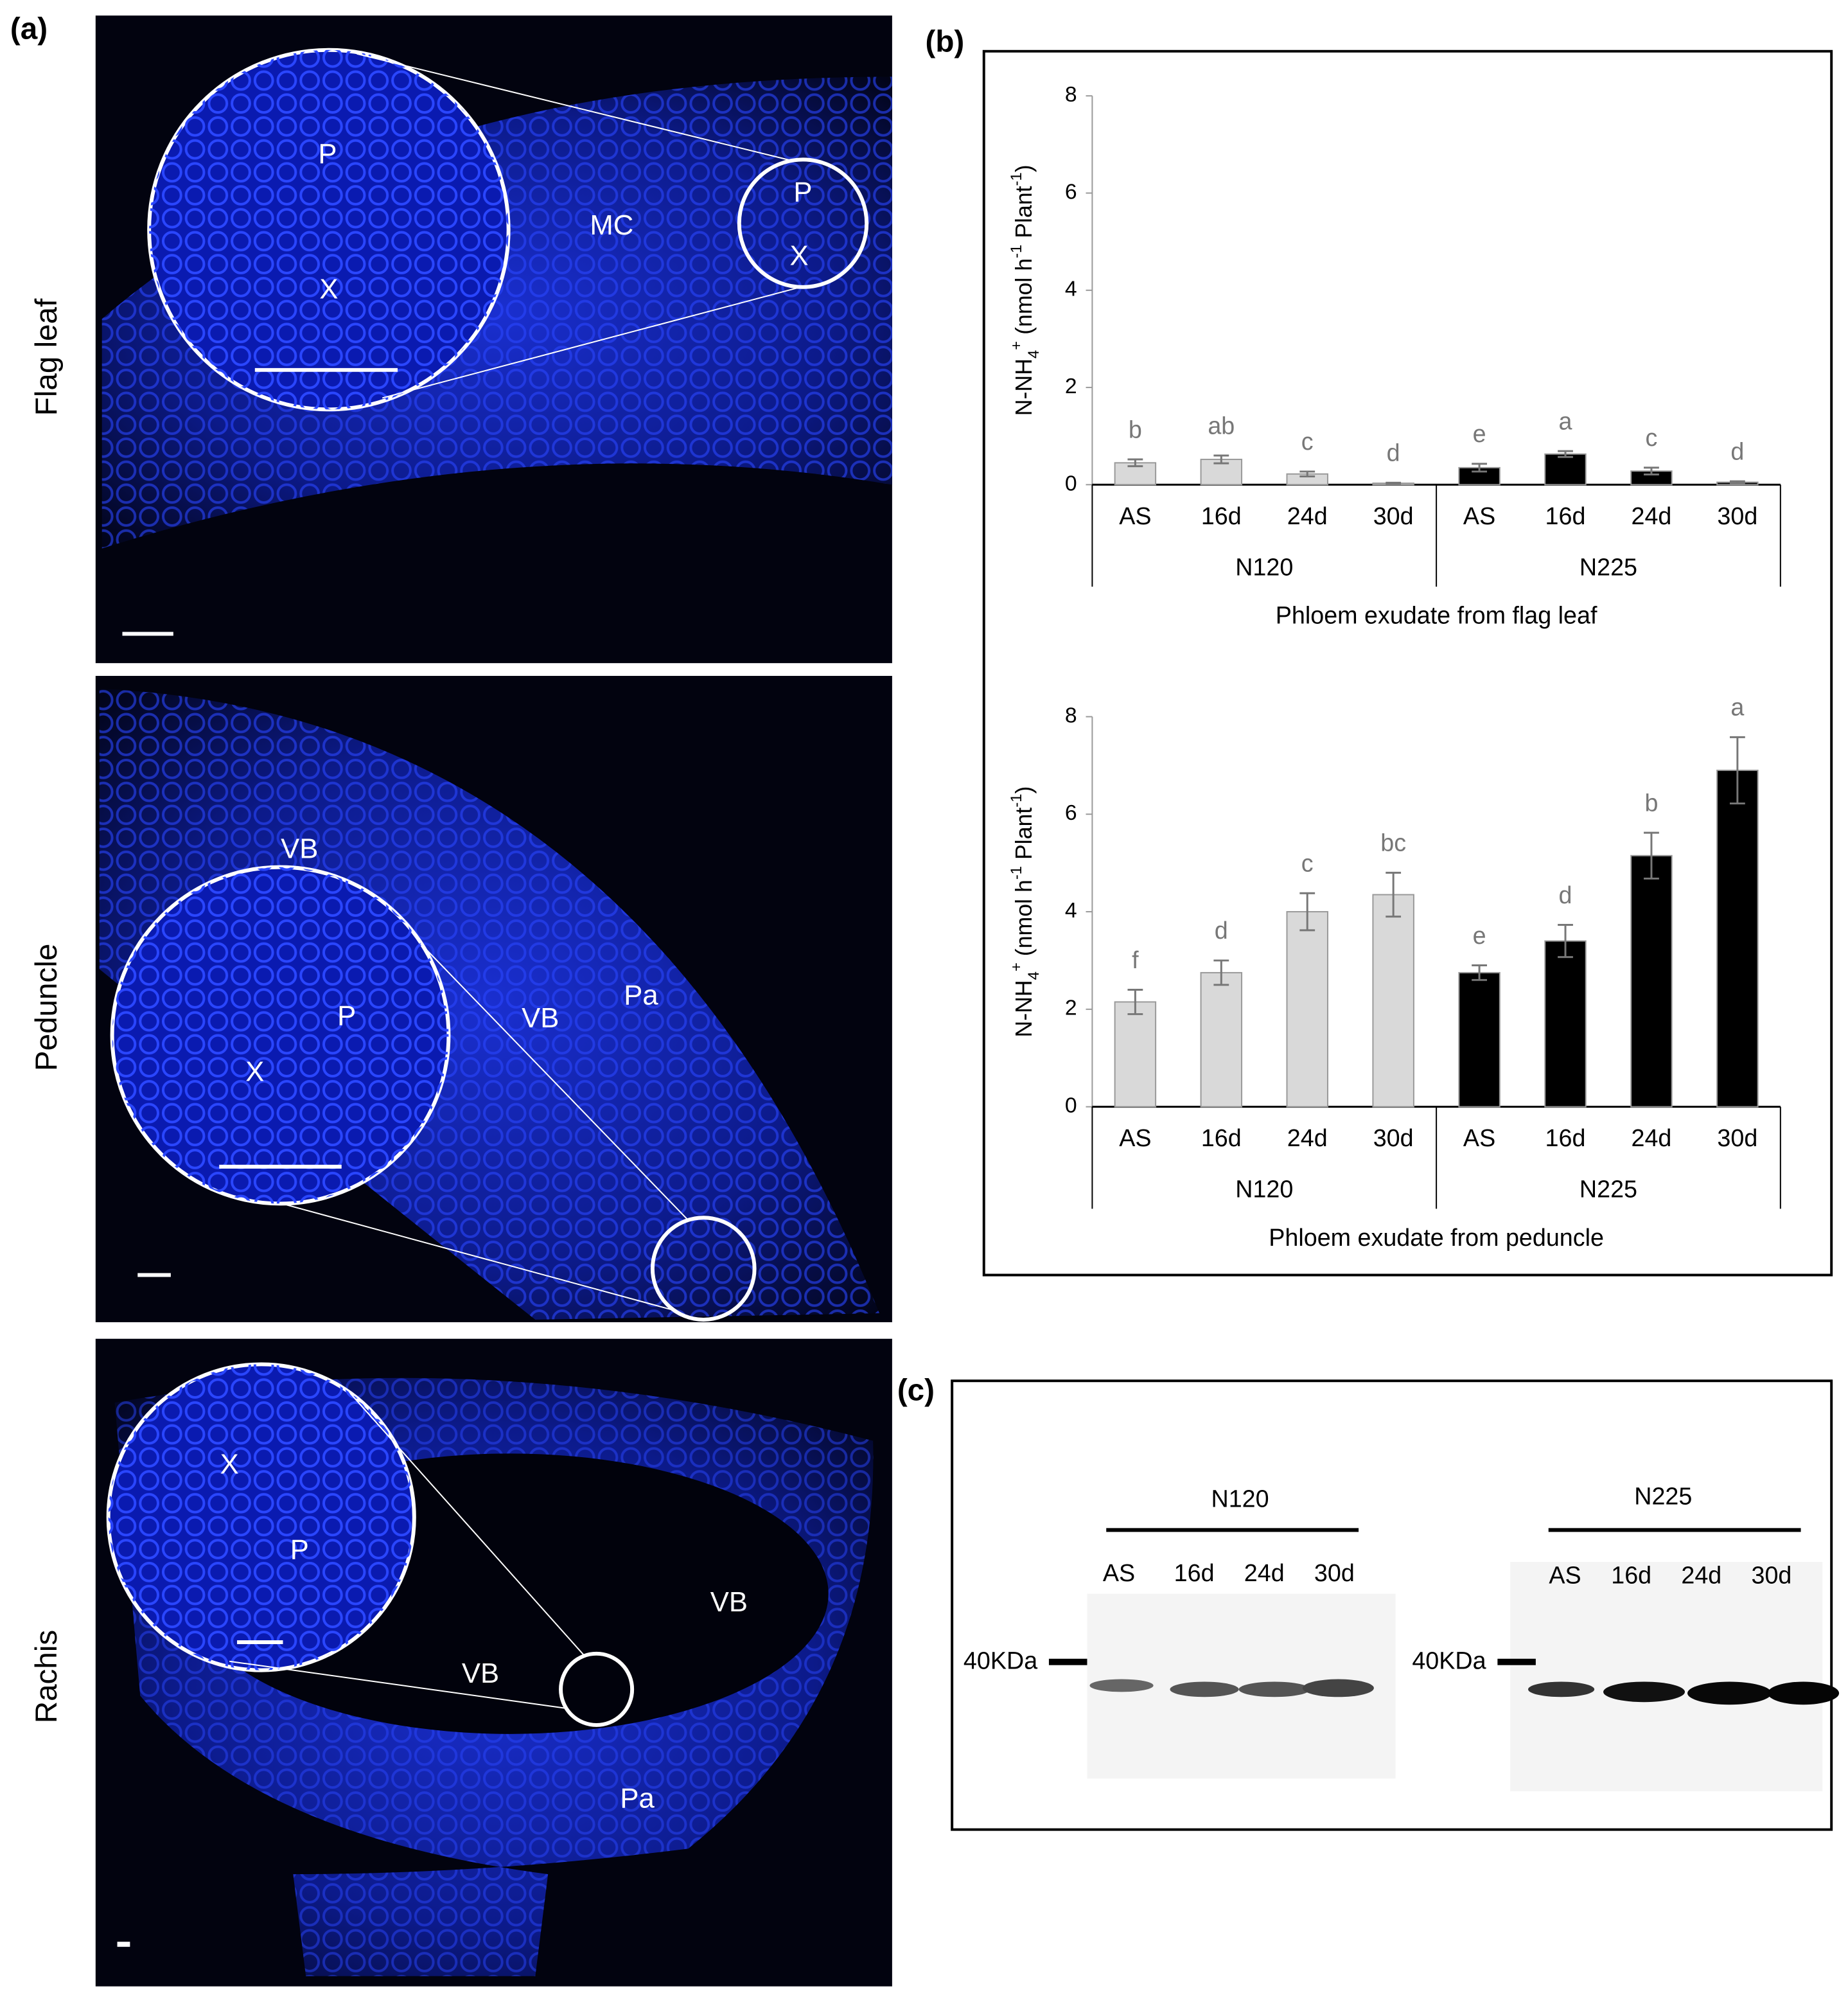 The image size is (1848, 1993). What do you see at coordinates (1135, 959) in the screenshot?
I see `significance-letter: f` at bounding box center [1135, 959].